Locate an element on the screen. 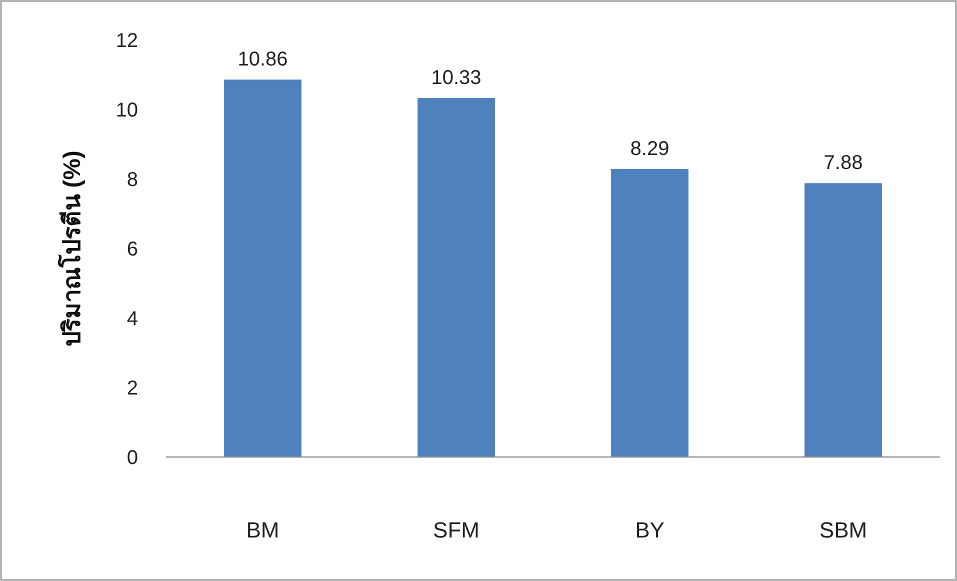 Image resolution: width=957 pixels, height=581 pixels. data-label: 10.86 is located at coordinates (263, 59).